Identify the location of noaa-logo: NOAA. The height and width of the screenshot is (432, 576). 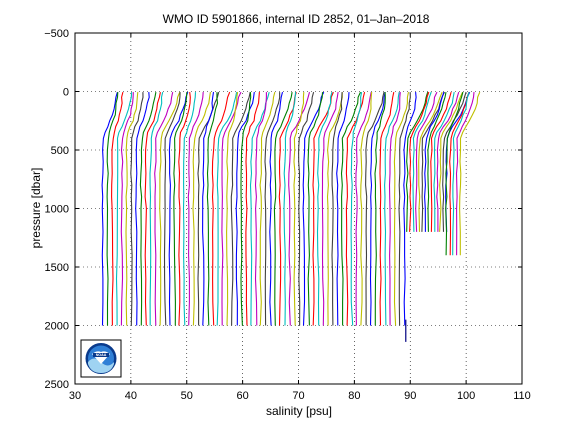
(101, 358).